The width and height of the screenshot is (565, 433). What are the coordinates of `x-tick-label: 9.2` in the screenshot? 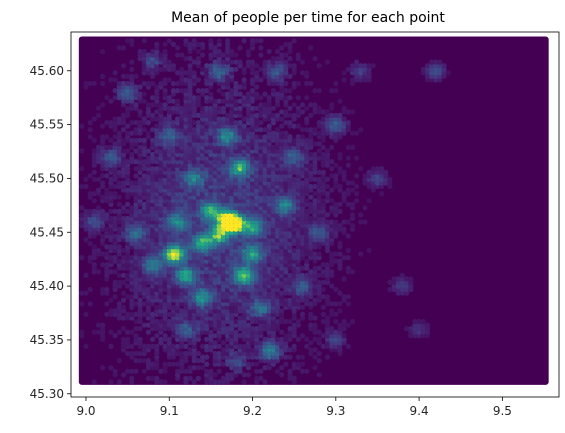 It's located at (252, 411).